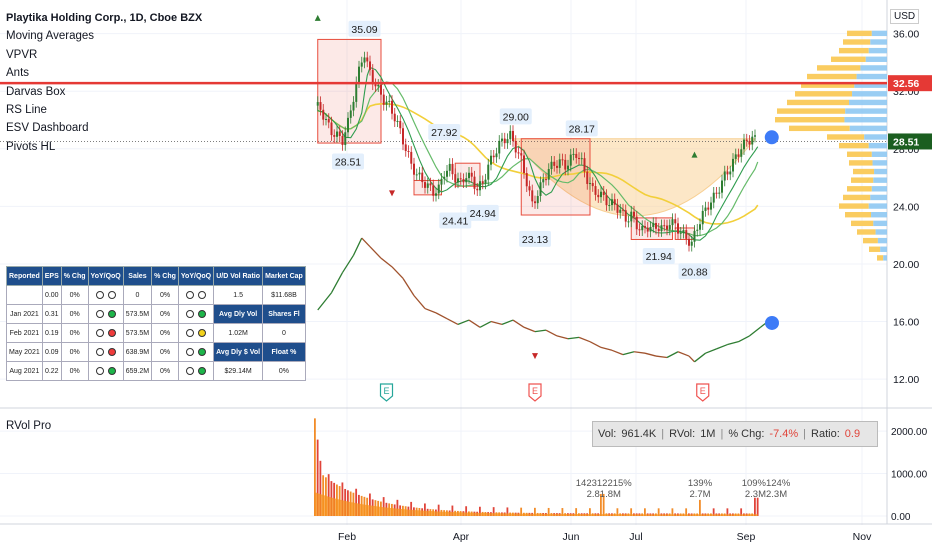 The height and width of the screenshot is (550, 932). I want to click on time-axis-tick: Jul, so click(635, 537).